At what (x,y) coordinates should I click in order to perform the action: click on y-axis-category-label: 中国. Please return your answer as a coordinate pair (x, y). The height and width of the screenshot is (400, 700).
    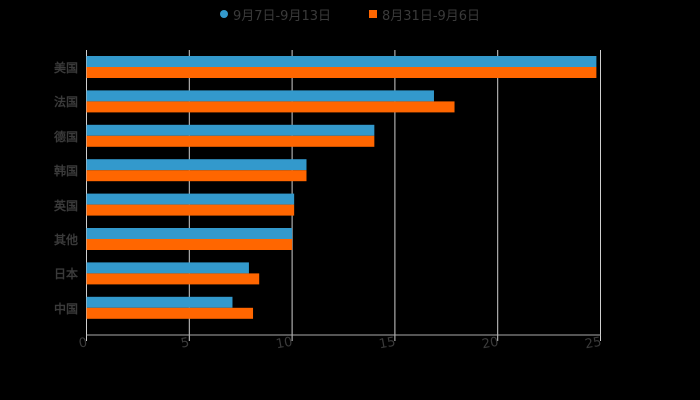
    Looking at the image, I should click on (65, 308).